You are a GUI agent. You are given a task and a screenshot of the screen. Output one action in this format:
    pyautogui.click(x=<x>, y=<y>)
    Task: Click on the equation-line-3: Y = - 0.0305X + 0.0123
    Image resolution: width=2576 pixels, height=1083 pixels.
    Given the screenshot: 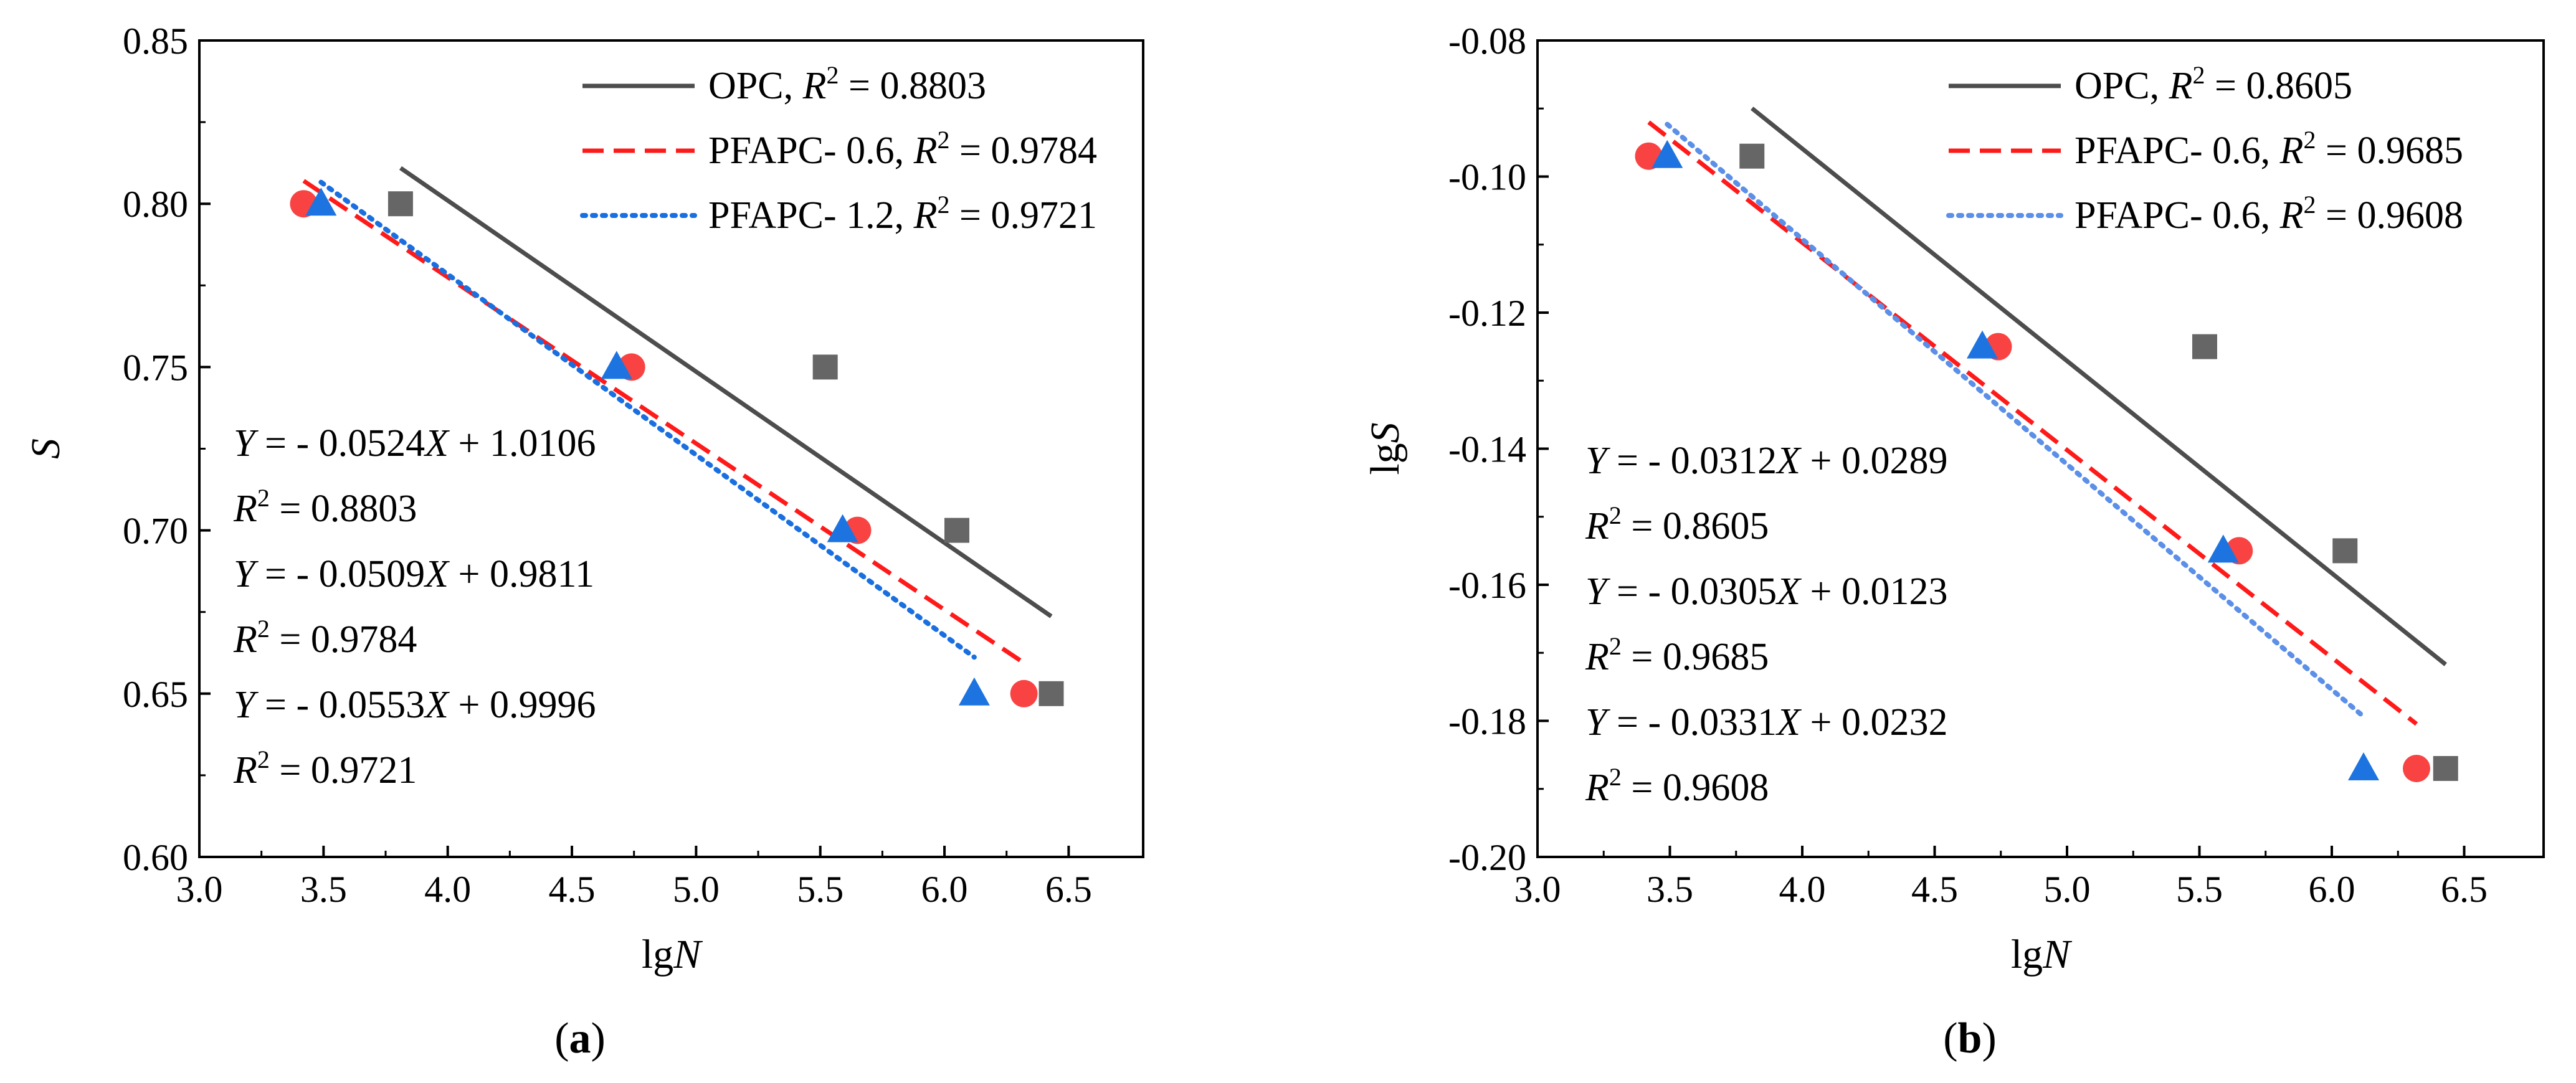 What is the action you would take?
    pyautogui.click(x=1766, y=591)
    